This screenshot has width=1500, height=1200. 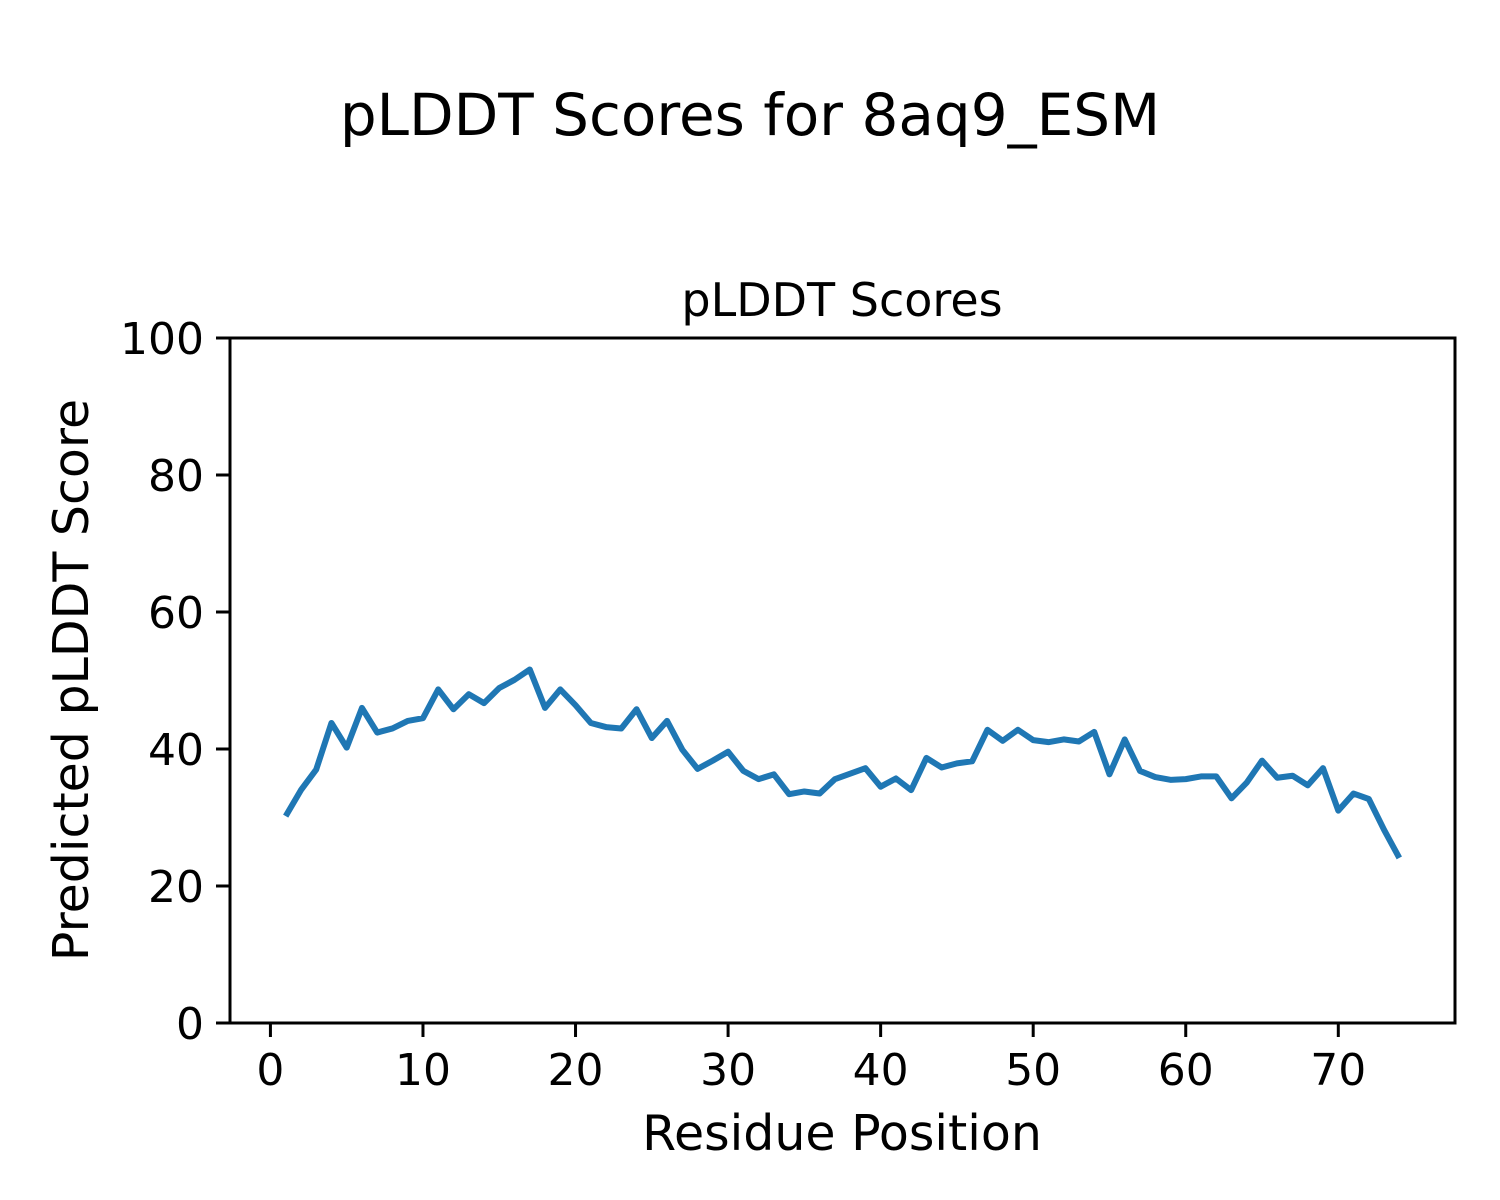 I want to click on x-tick-label: 40, so click(x=881, y=1070).